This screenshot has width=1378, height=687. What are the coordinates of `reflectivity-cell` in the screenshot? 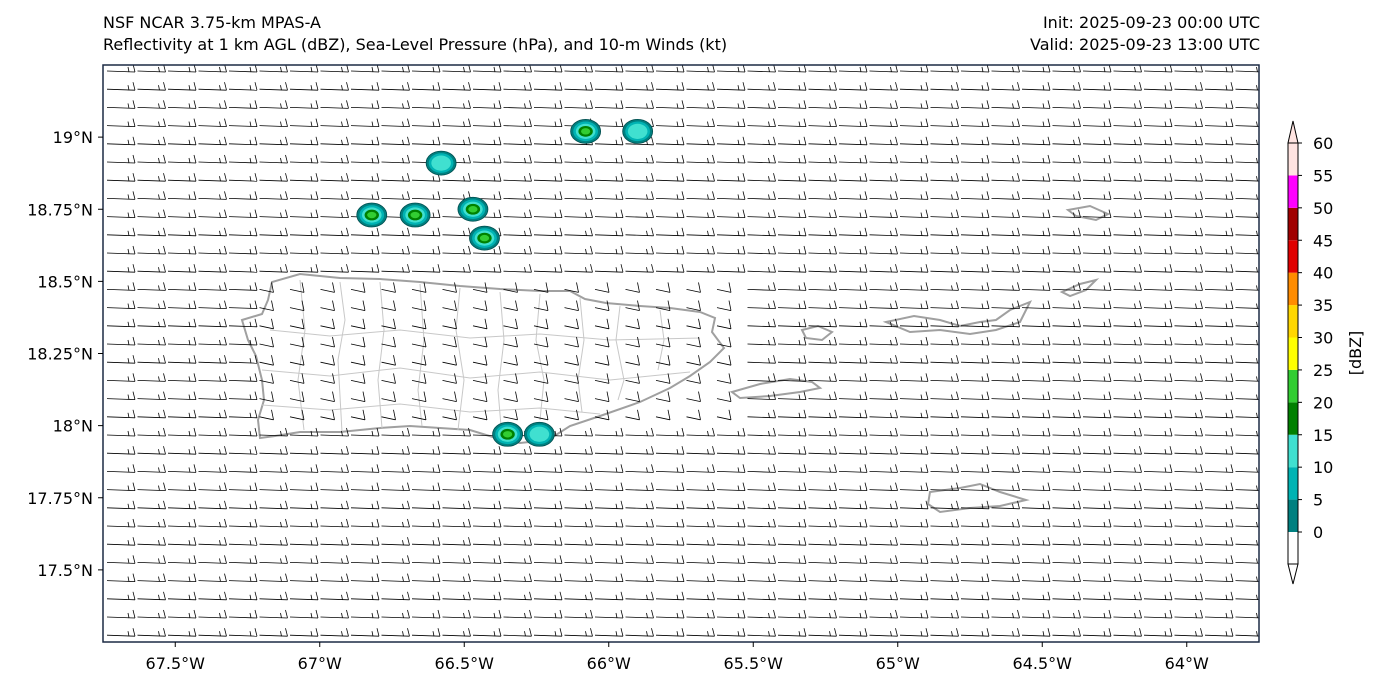 It's located at (473, 209).